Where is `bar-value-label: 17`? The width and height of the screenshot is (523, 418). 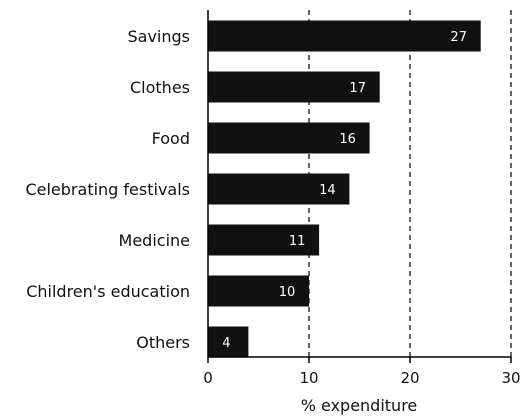 bar-value-label: 17 is located at coordinates (357, 88).